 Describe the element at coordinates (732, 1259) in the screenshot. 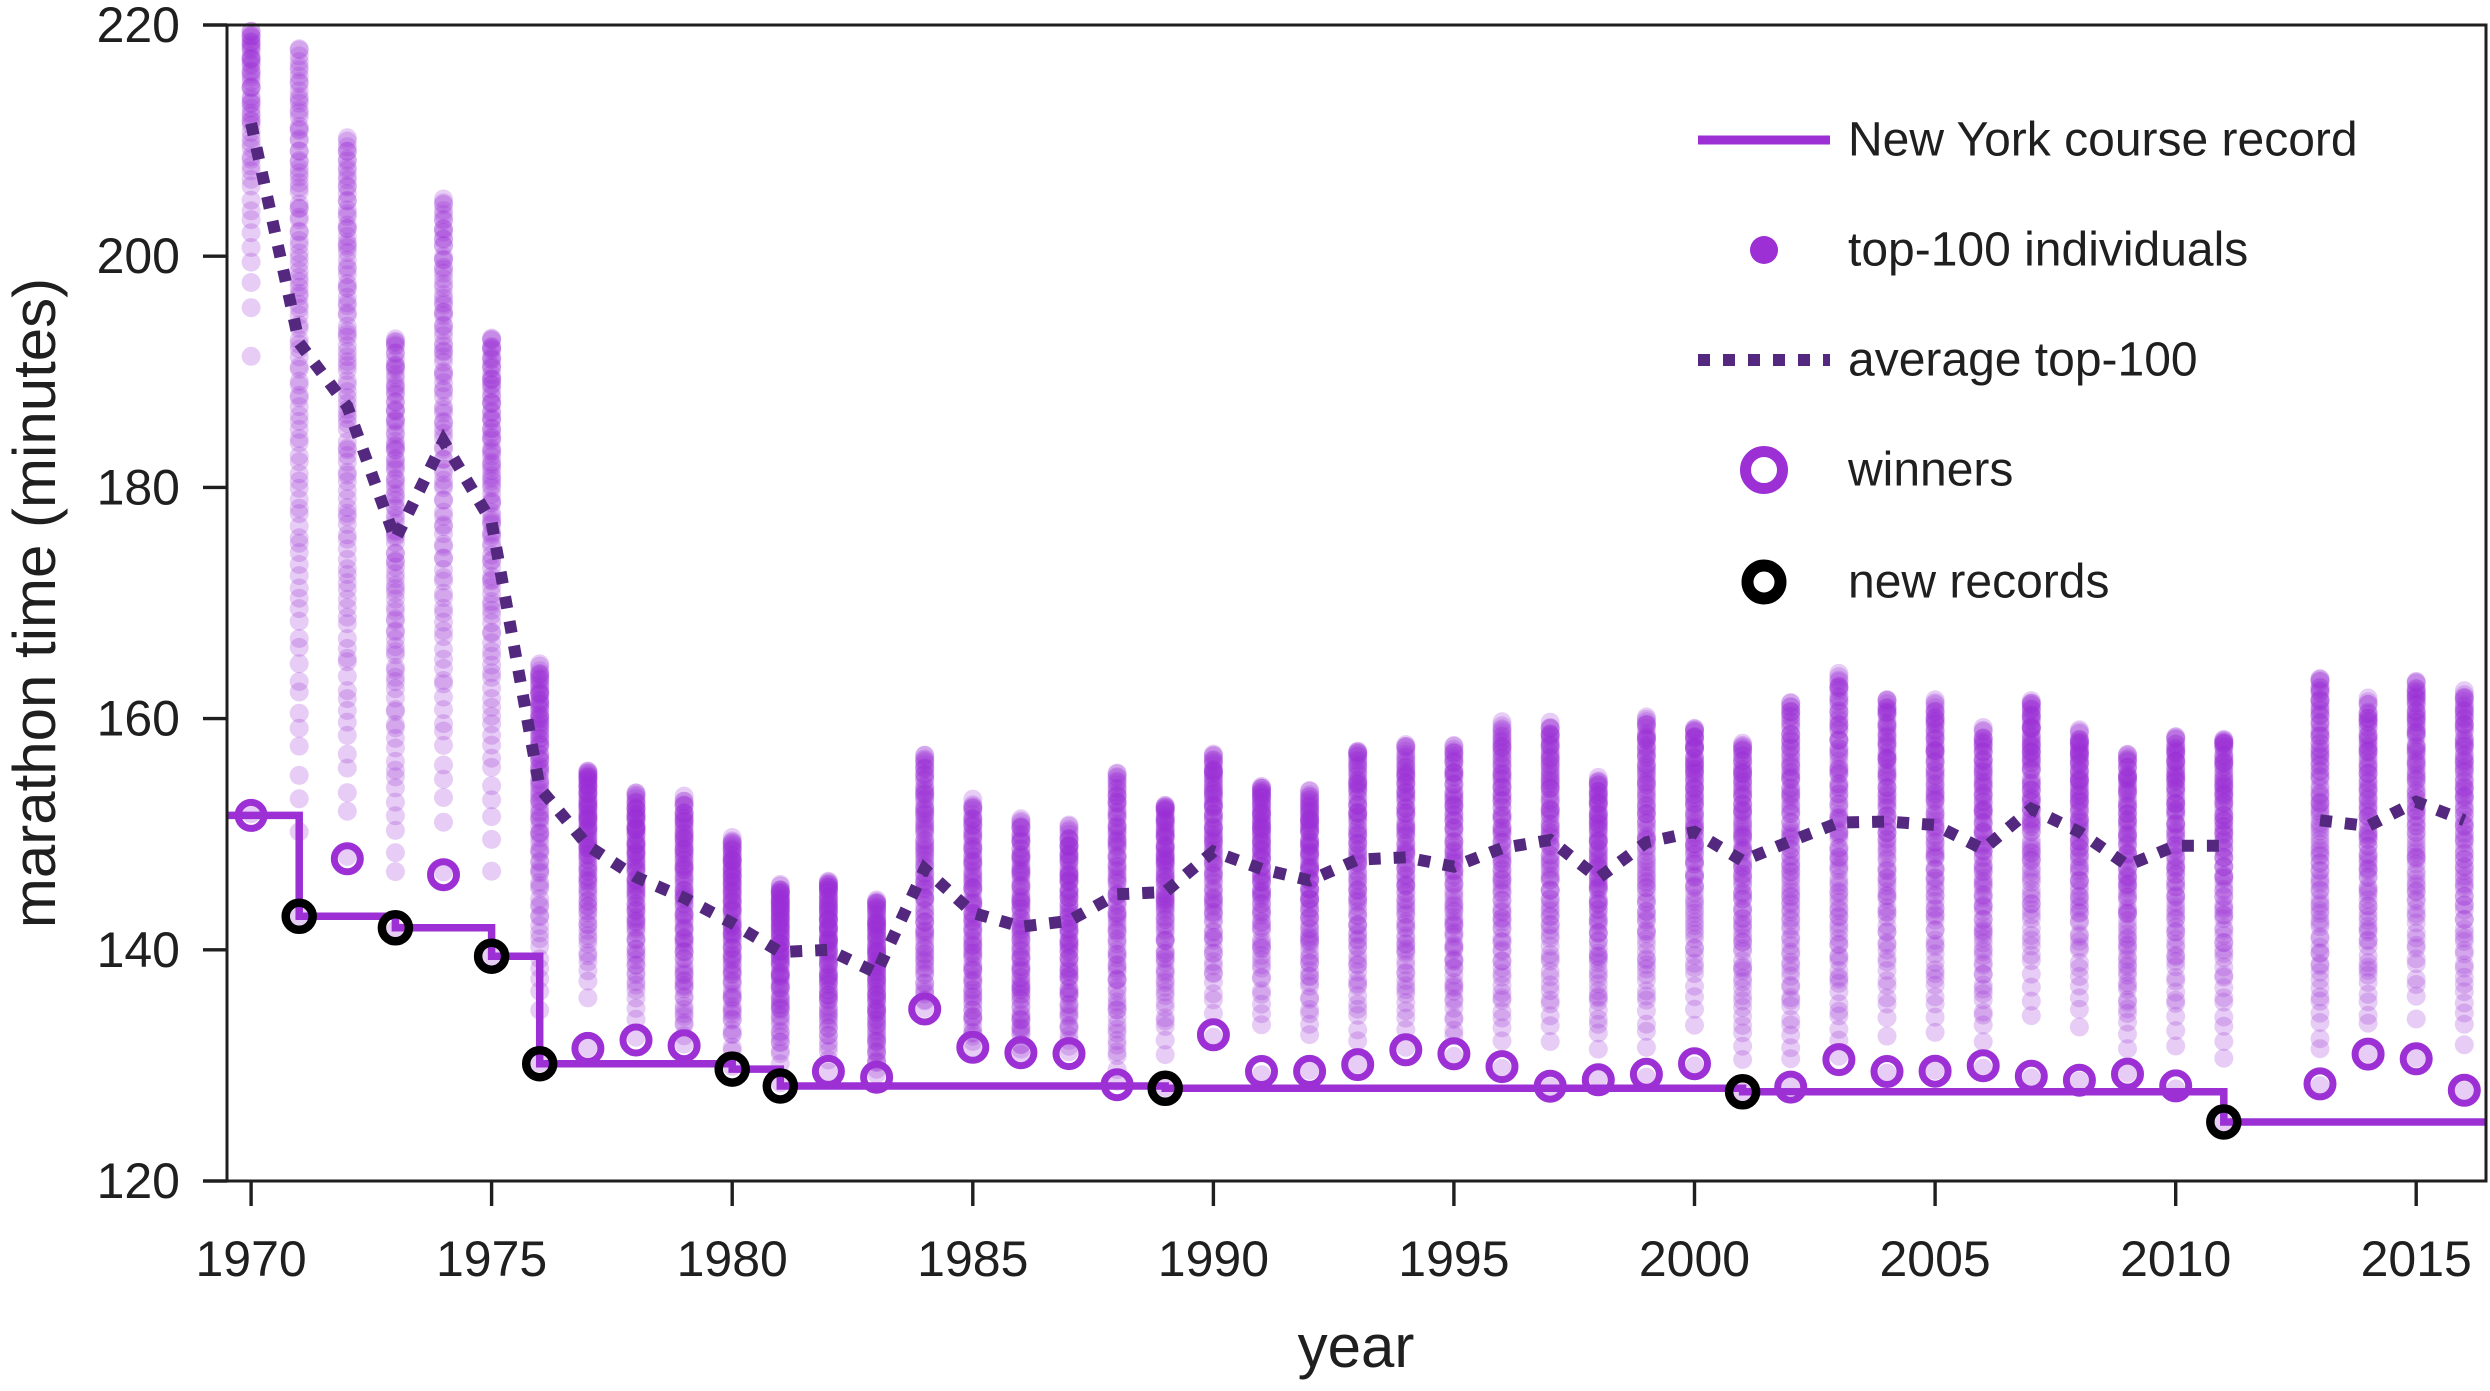

I see `x-tick-1980: 1980` at that location.